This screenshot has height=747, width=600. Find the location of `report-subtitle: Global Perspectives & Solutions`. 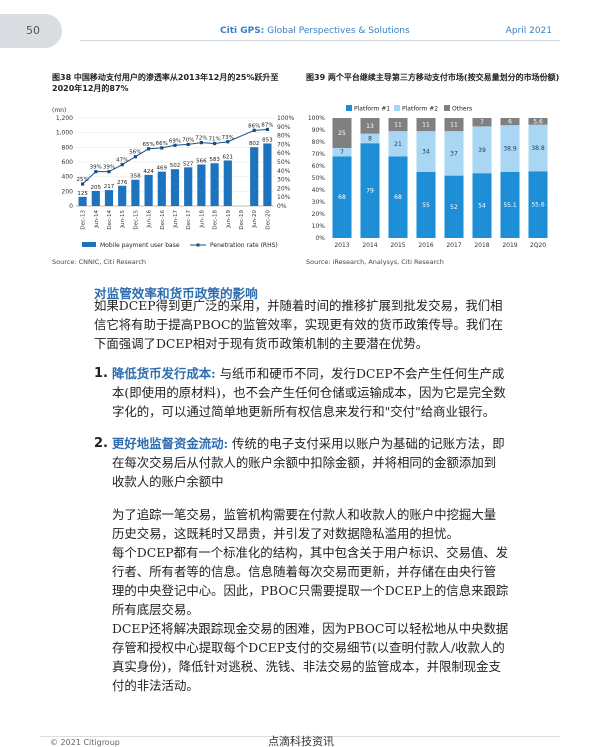

report-subtitle: Global Perspectives & Solutions is located at coordinates (338, 31).